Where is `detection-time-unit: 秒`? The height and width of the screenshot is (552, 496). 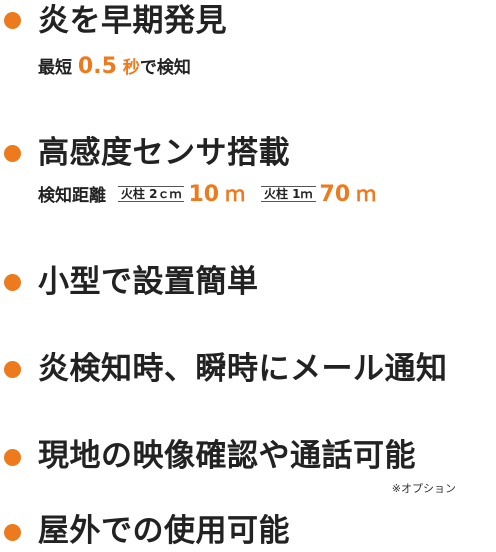 detection-time-unit: 秒 is located at coordinates (131, 68).